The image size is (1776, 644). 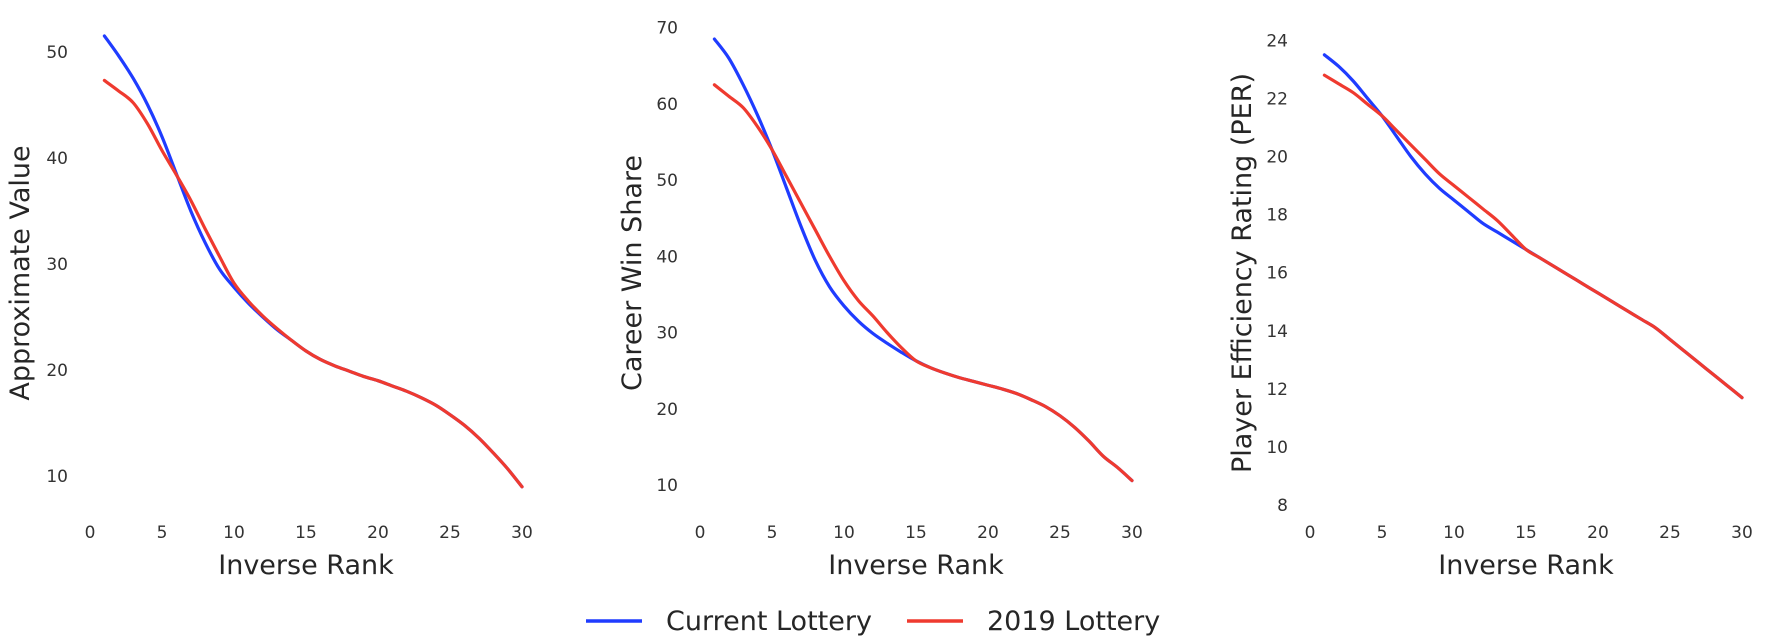 What do you see at coordinates (769, 621) in the screenshot?
I see `legend-label-current: Current Lottery` at bounding box center [769, 621].